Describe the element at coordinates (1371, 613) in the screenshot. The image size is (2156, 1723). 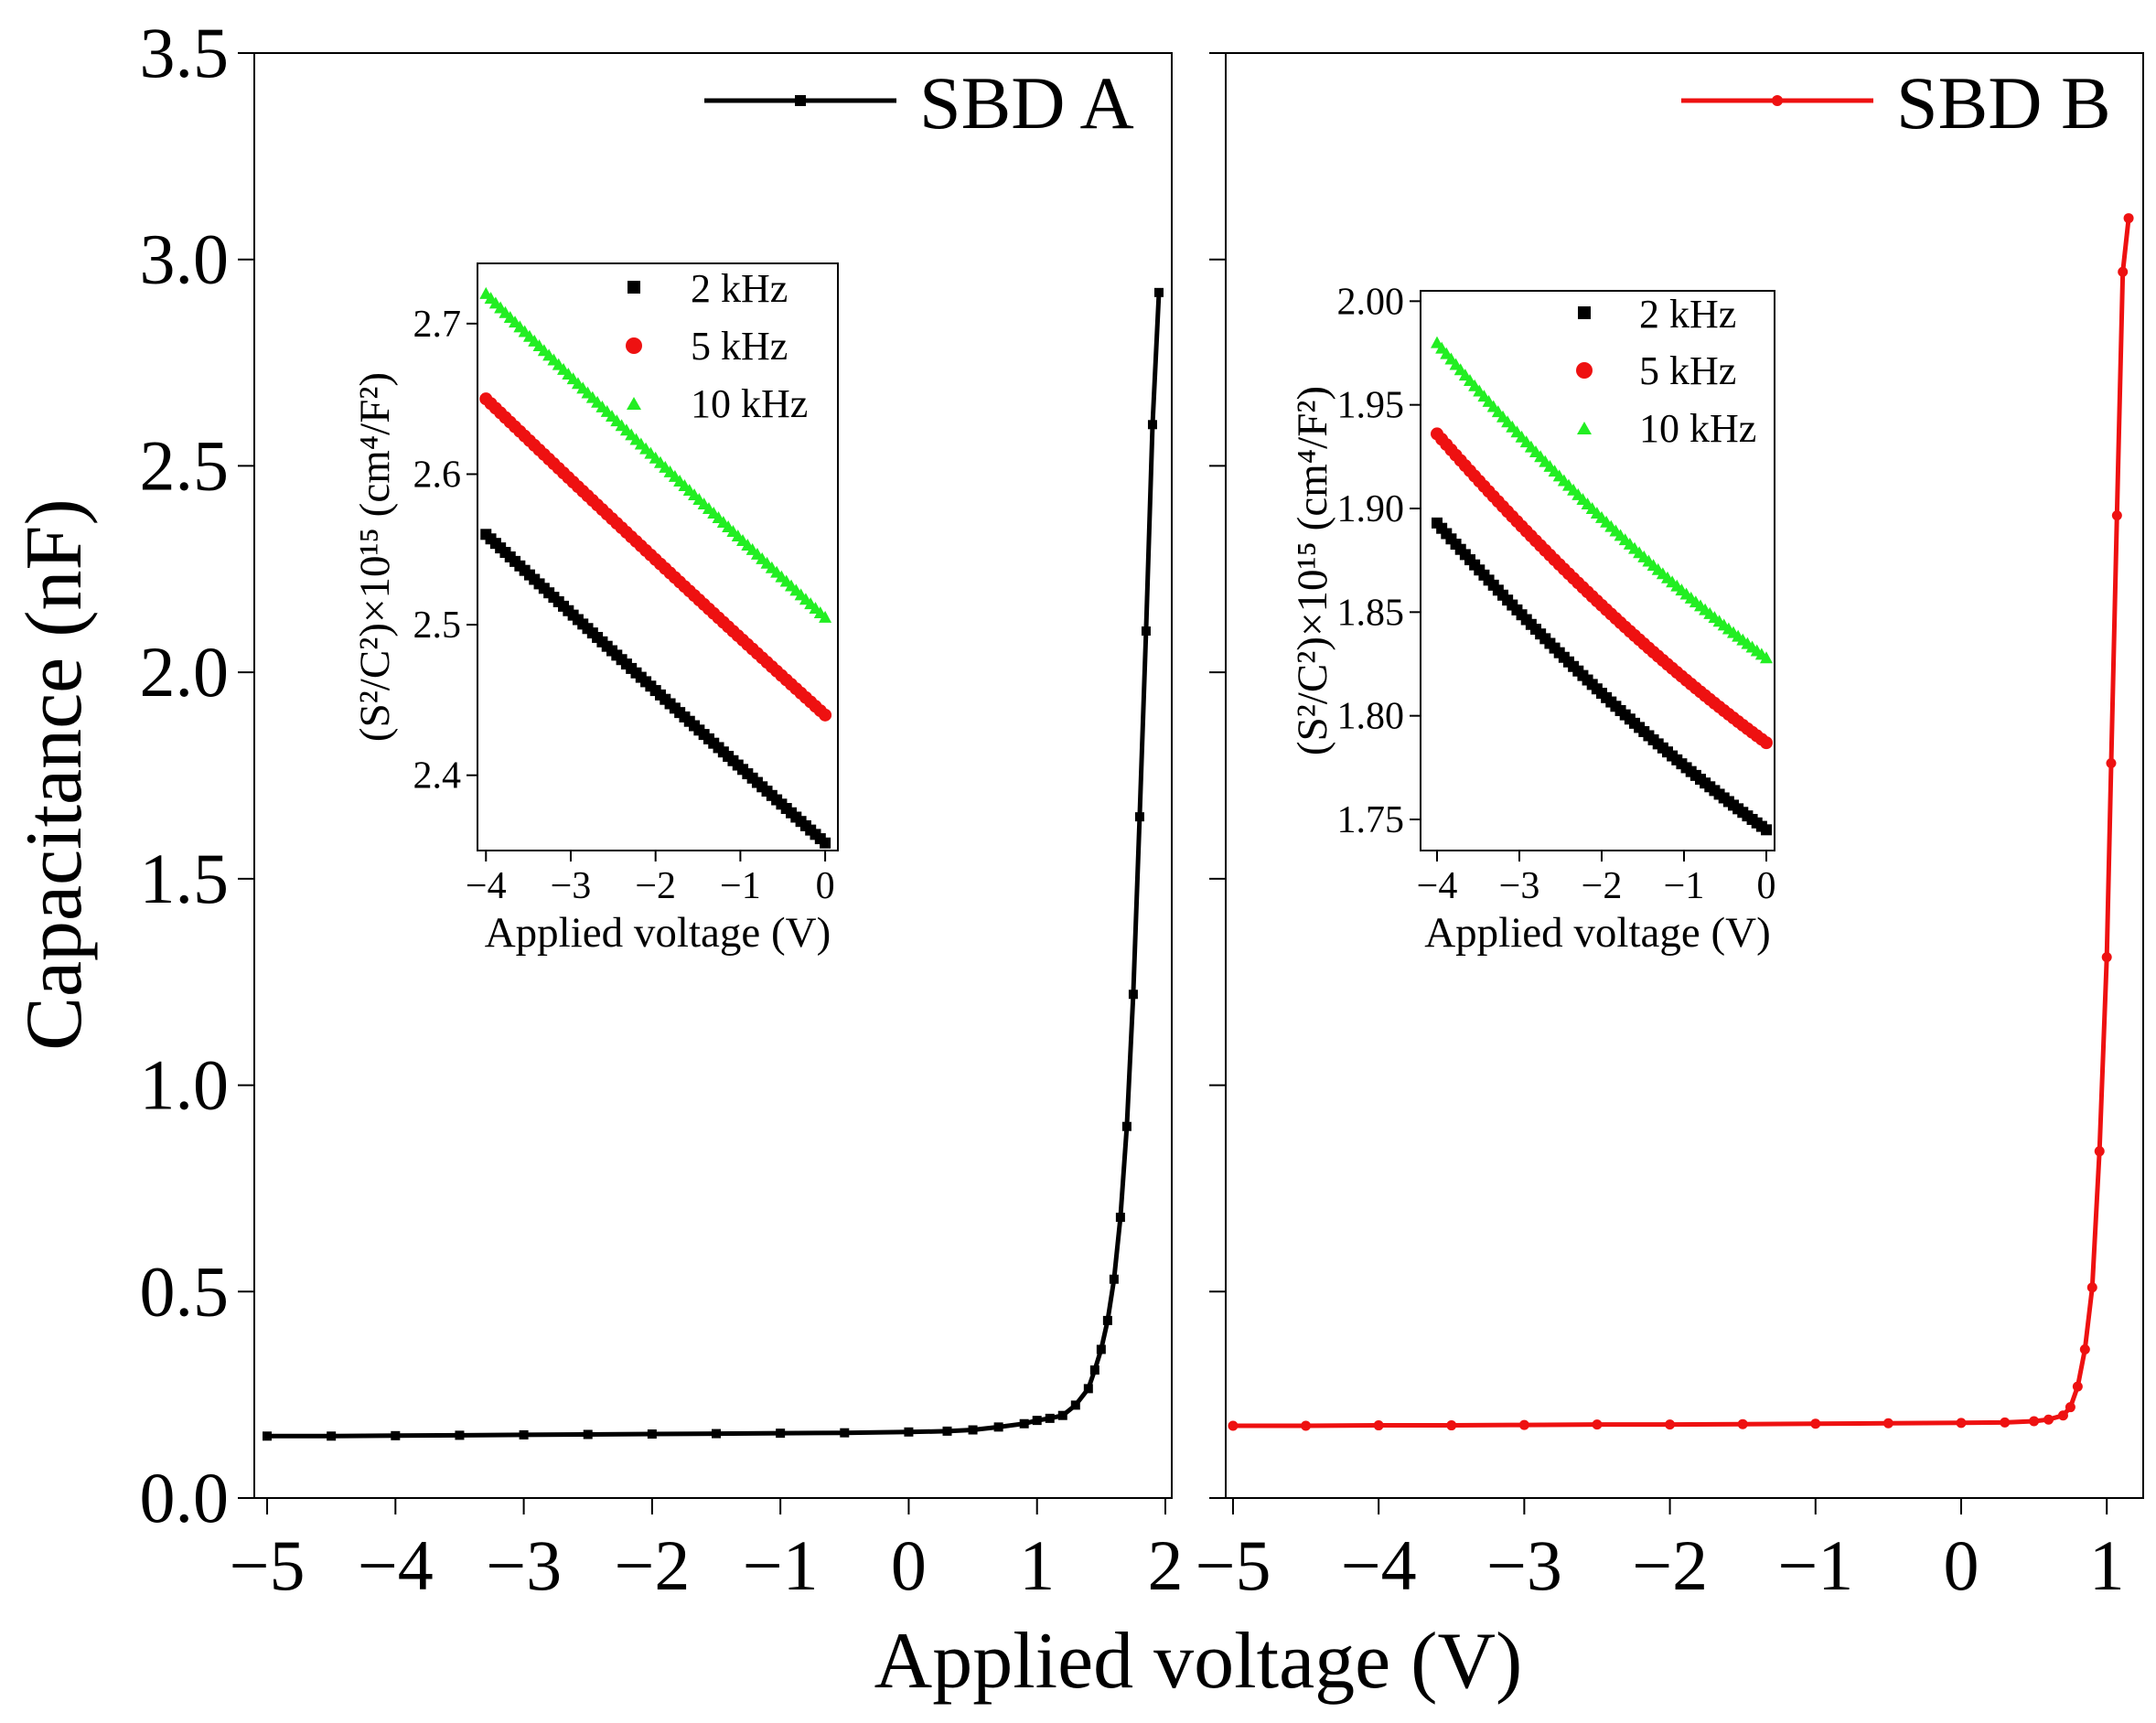
I see `inset-right-y-tick-label: 1.85` at that location.